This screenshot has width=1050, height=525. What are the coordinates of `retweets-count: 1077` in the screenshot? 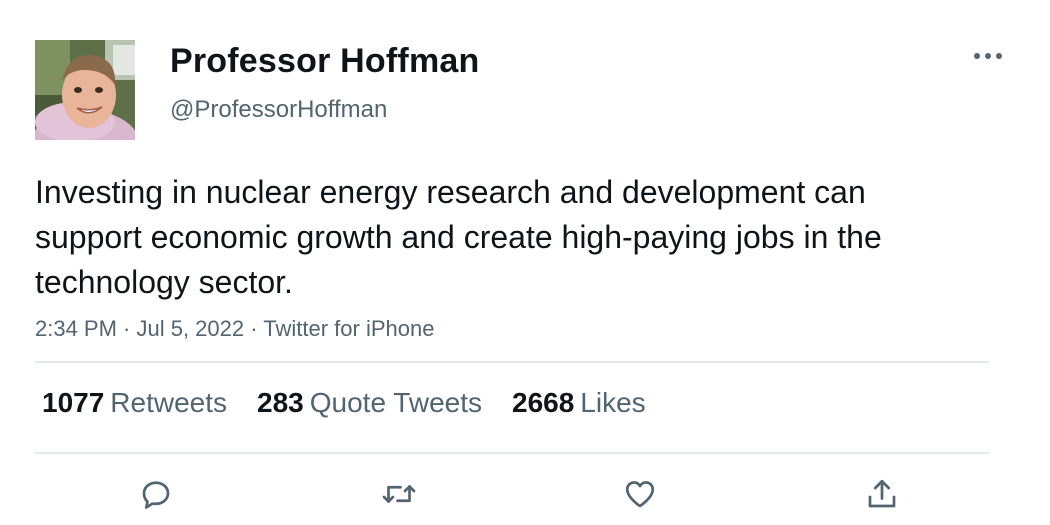 It's located at (73, 402).